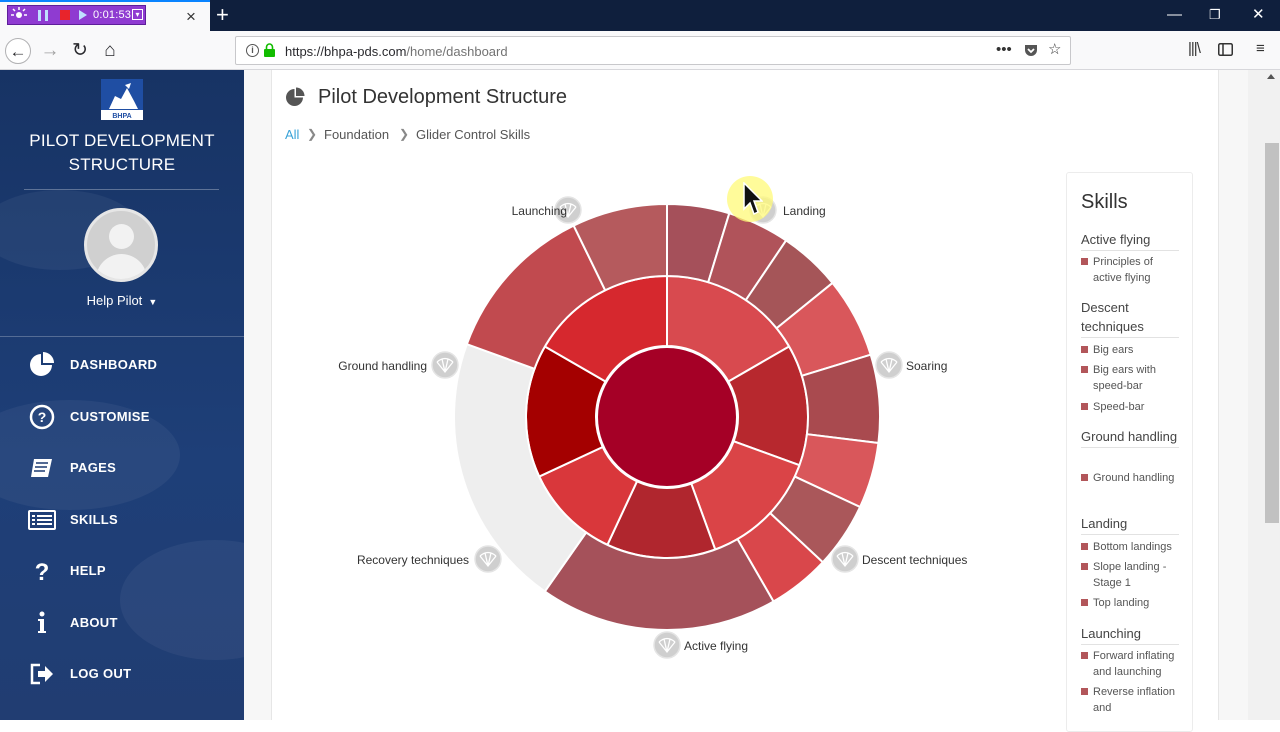  What do you see at coordinates (42, 520) in the screenshot?
I see `list-icon` at bounding box center [42, 520].